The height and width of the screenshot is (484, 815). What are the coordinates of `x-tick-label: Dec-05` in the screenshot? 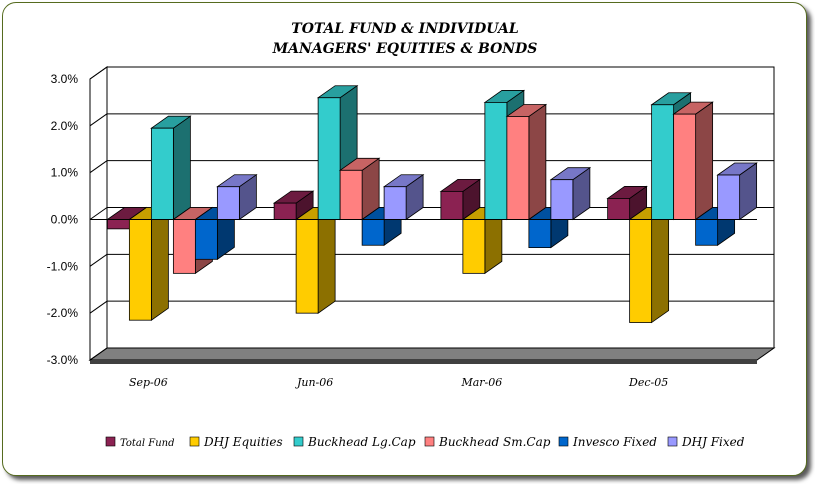 It's located at (648, 382).